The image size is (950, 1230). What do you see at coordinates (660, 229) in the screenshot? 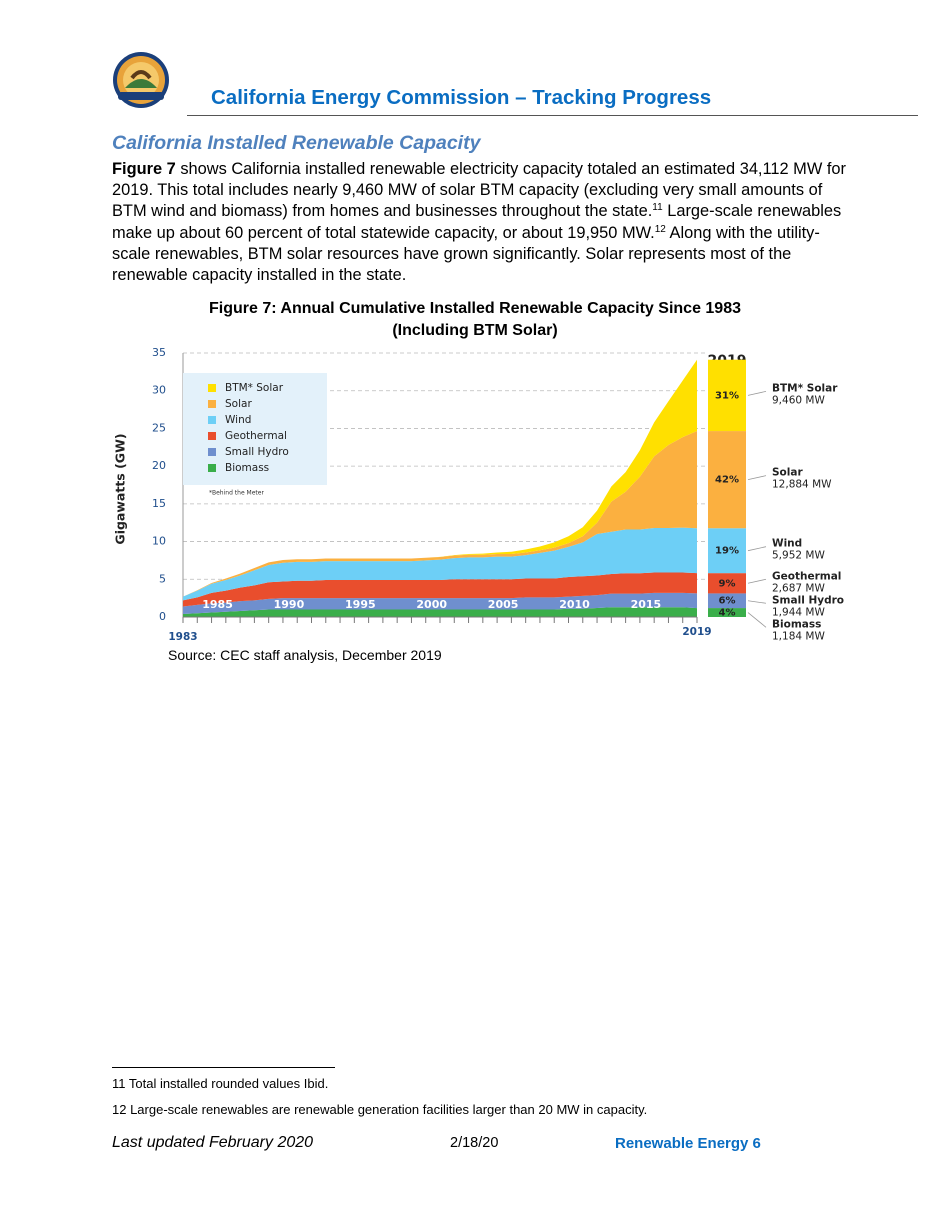
I see `footnote-ref: 12` at bounding box center [660, 229].